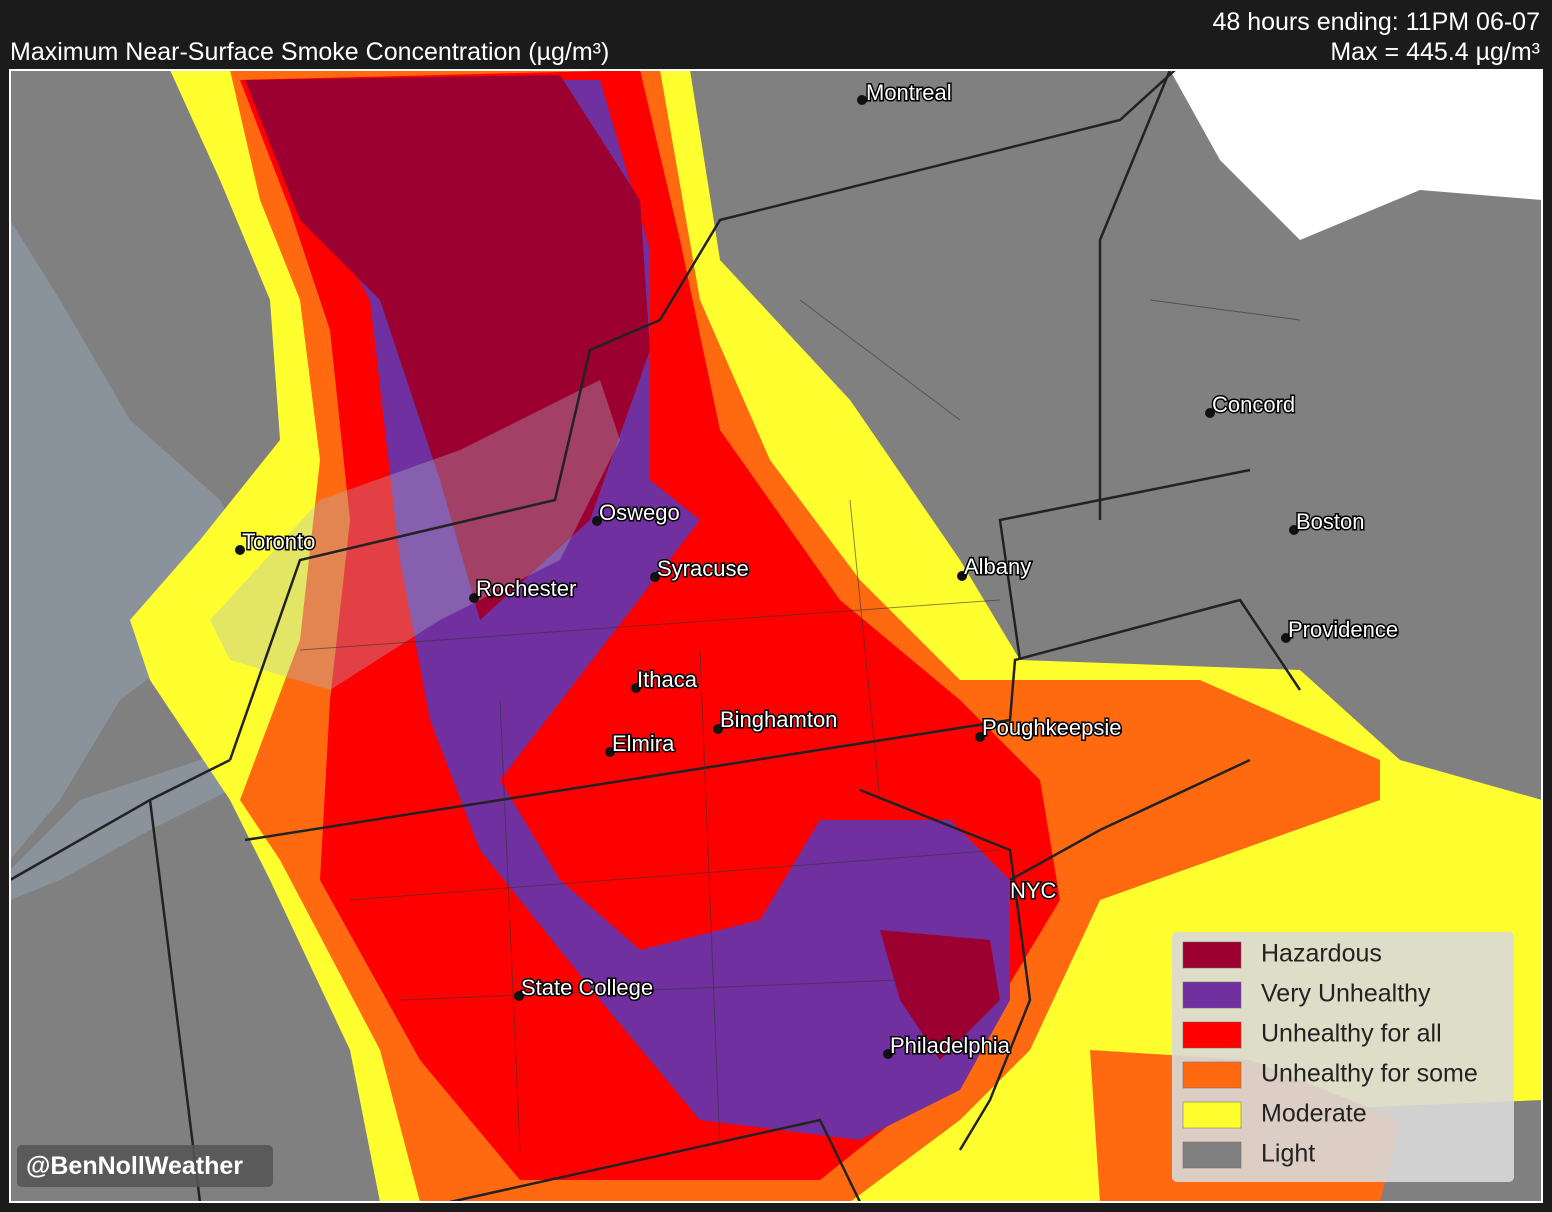  I want to click on city-label: Concord, so click(1253, 404).